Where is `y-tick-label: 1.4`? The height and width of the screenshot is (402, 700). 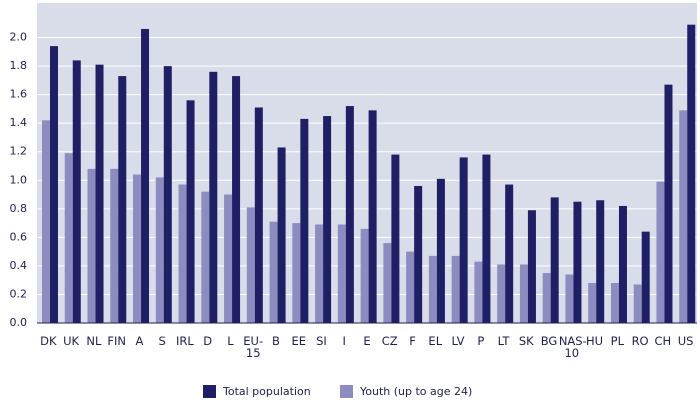
y-tick-label: 1.4 is located at coordinates (19, 122).